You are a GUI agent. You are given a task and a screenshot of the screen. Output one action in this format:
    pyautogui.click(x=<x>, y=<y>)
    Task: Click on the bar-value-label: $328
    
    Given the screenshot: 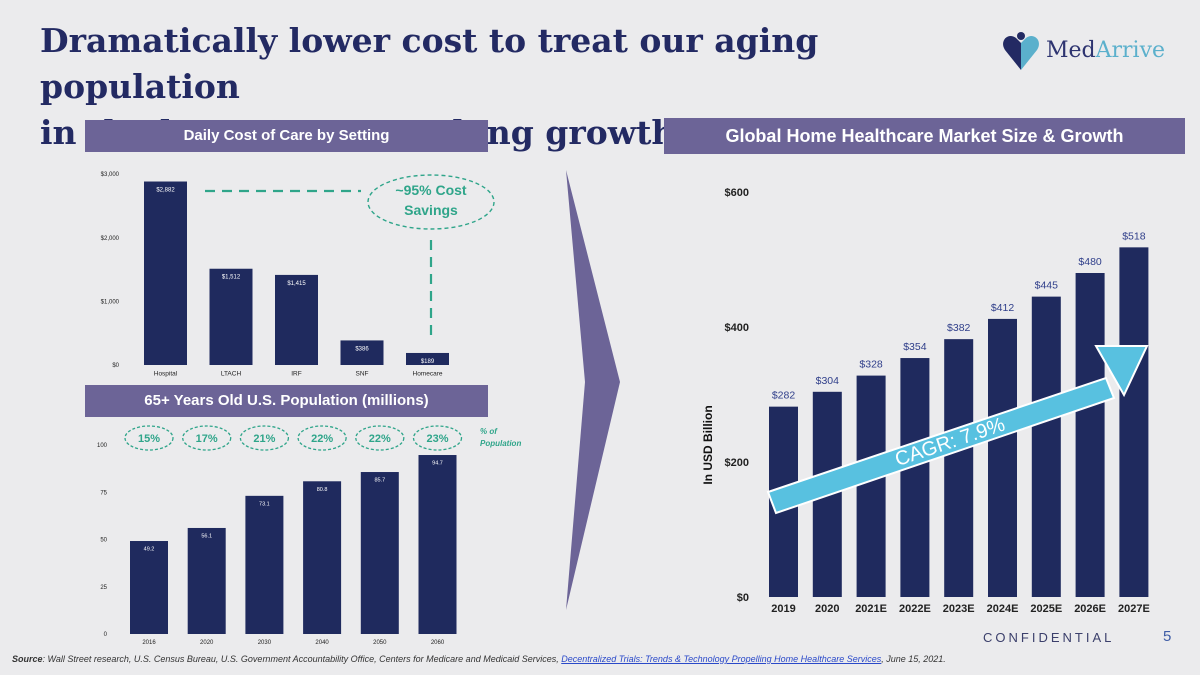 What is the action you would take?
    pyautogui.click(x=871, y=365)
    